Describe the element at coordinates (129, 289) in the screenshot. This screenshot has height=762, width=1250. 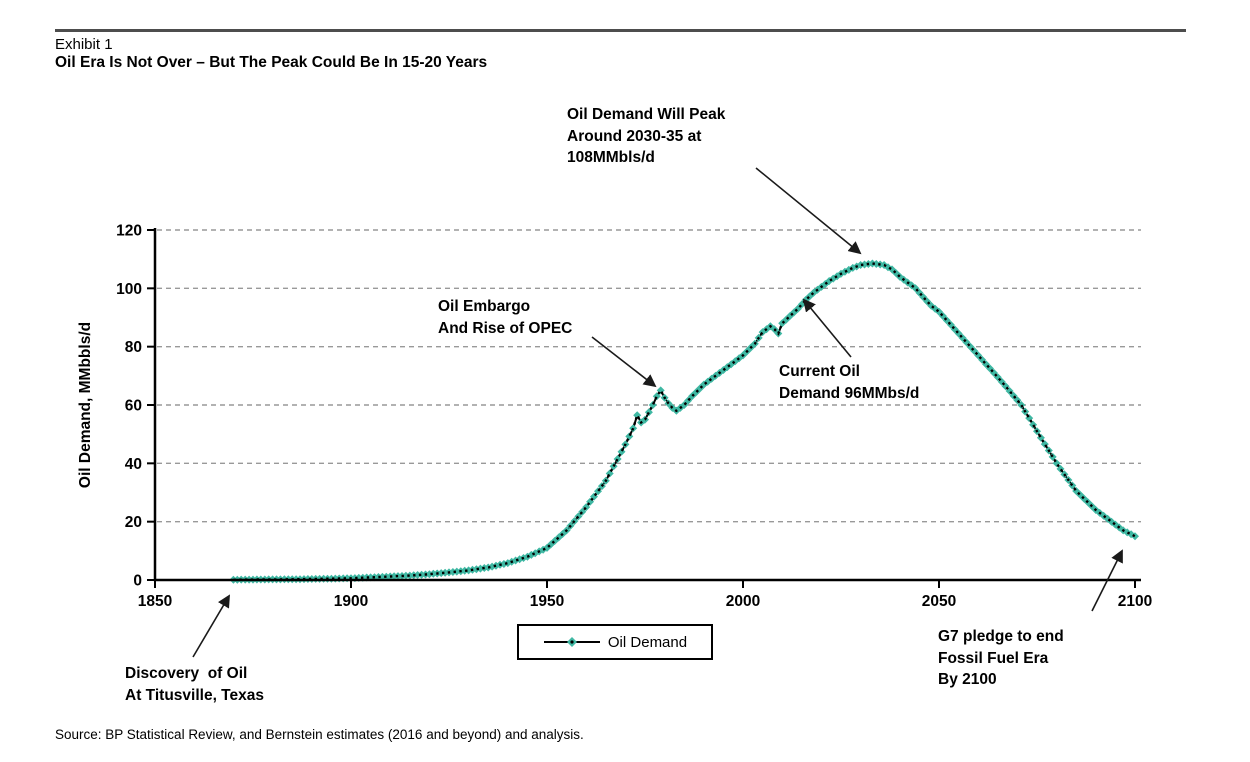
I see `y-tick-label: 100` at that location.